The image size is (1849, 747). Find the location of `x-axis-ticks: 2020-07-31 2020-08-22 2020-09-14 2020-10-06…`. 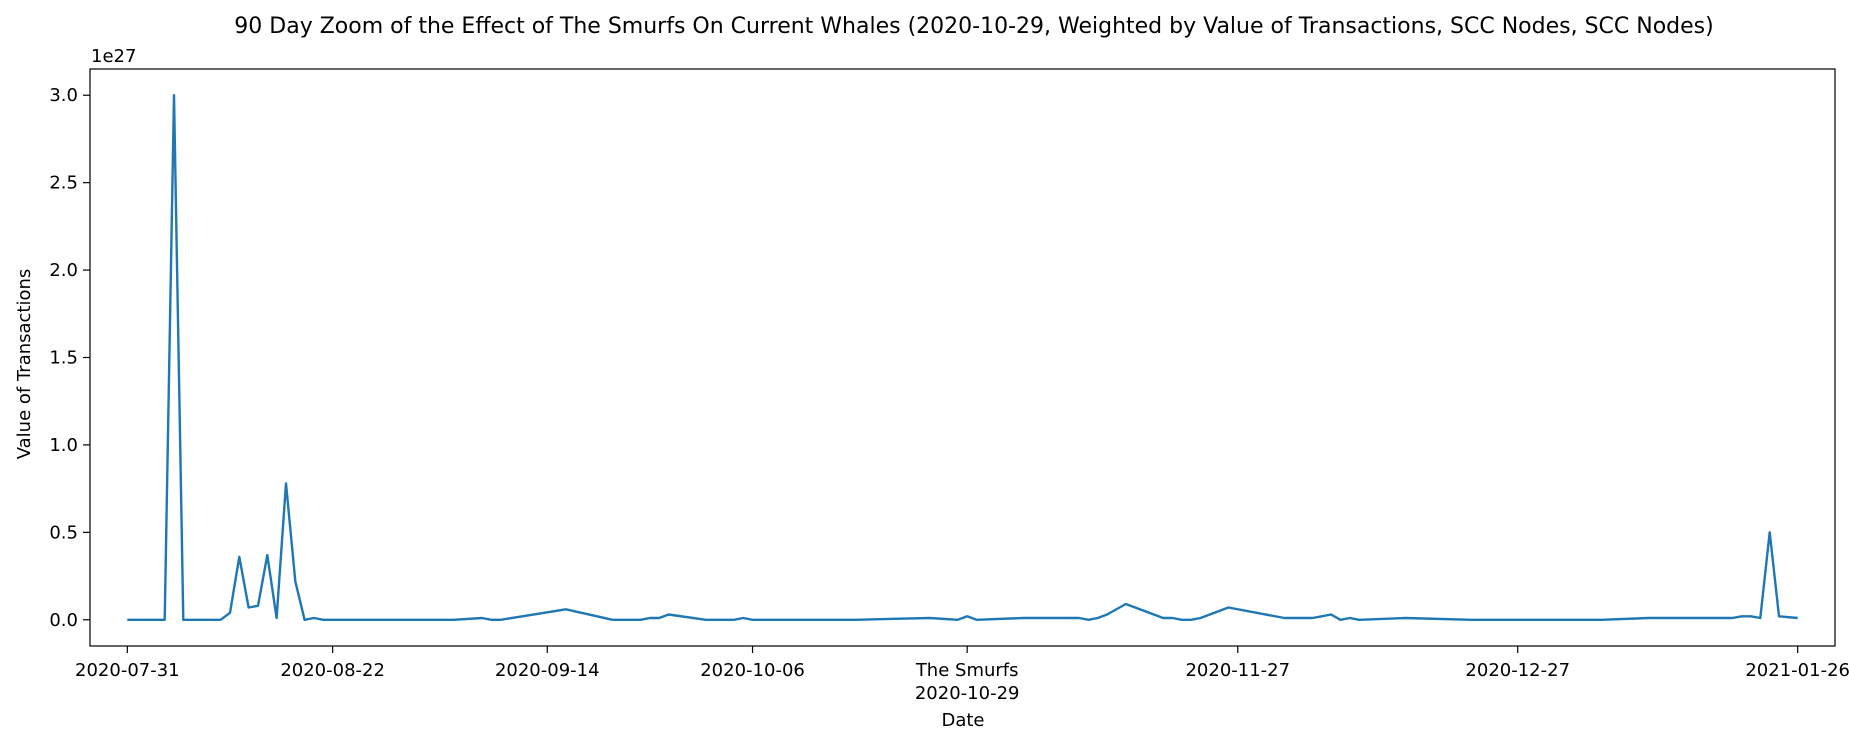

x-axis-ticks: 2020-07-31 2020-08-22 2020-09-14 2020-10-06… is located at coordinates (962, 675).